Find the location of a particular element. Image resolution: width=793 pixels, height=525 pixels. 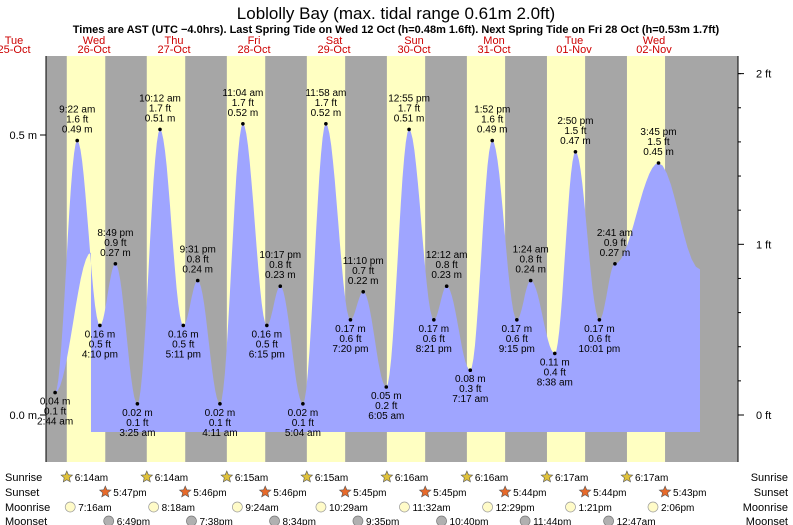

tide-m-label: 0.49 m is located at coordinates (492, 130).